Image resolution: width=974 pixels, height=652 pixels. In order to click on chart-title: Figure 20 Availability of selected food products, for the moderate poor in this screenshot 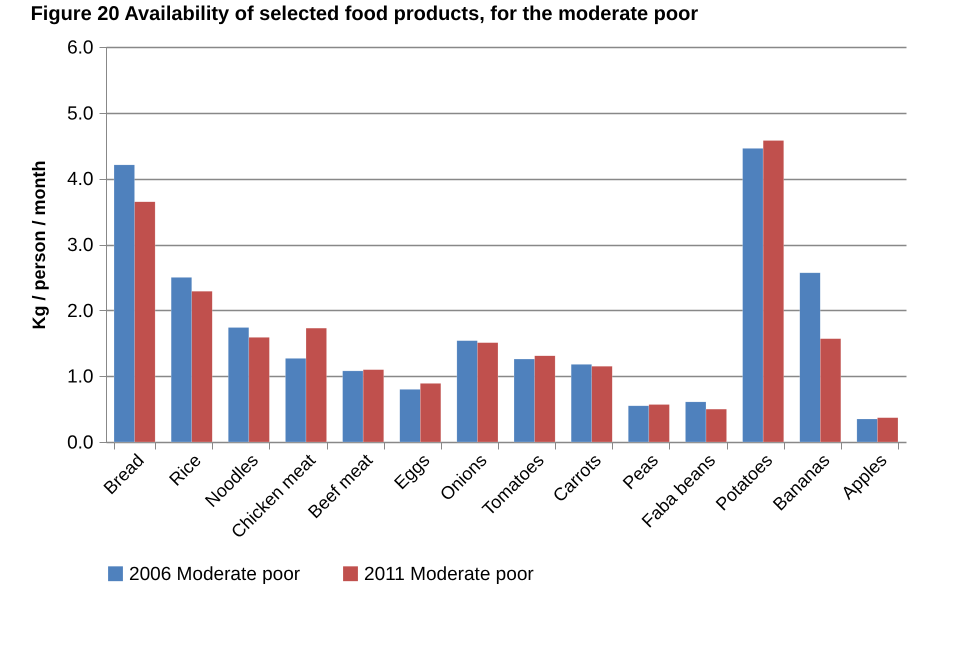, I will do `click(364, 14)`.